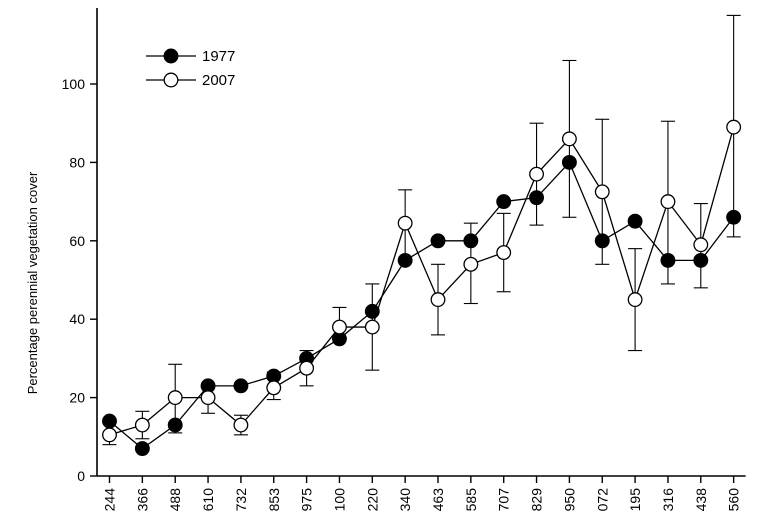 This screenshot has width=776, height=522. Describe the element at coordinates (471, 500) in the screenshot. I see `x-tick-label: 585` at that location.